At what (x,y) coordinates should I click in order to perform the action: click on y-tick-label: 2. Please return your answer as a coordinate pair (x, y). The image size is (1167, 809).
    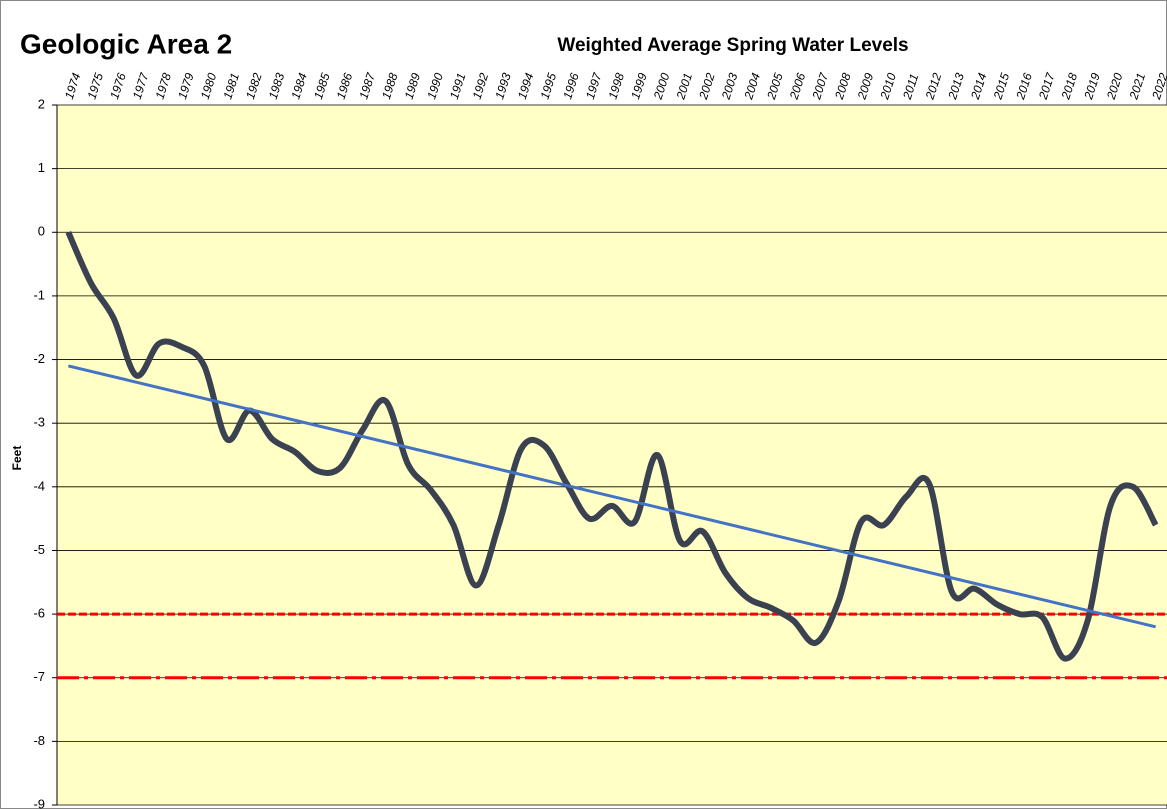
    Looking at the image, I should click on (41, 103).